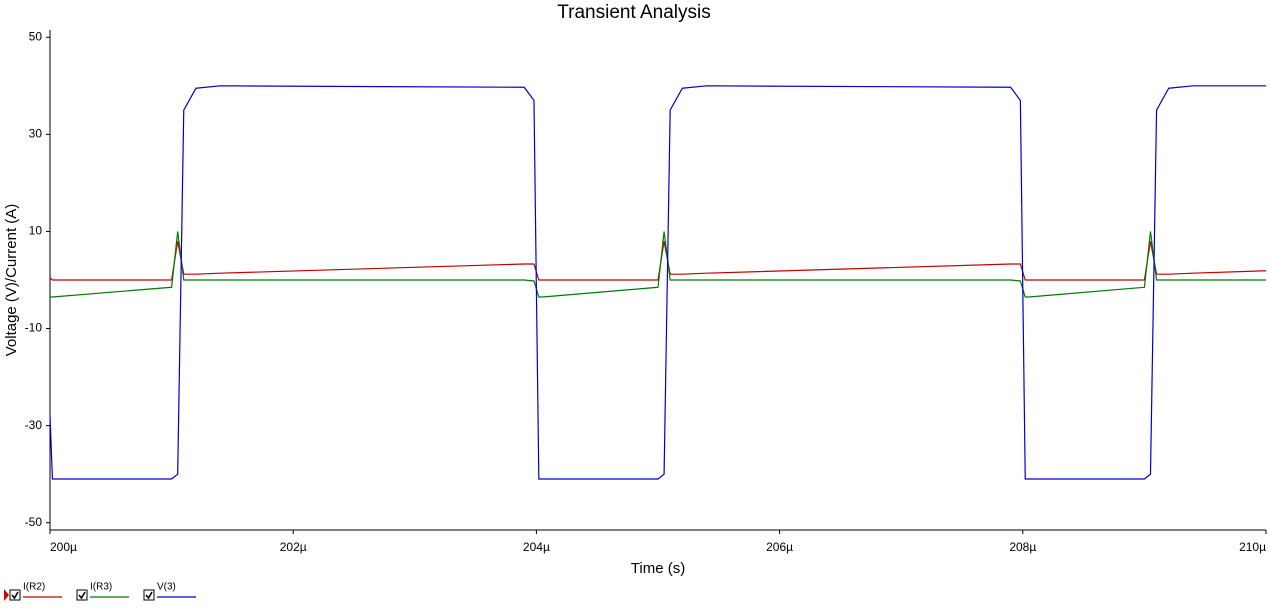 This screenshot has width=1270, height=608. What do you see at coordinates (36, 231) in the screenshot?
I see `y-tick-label: 10` at bounding box center [36, 231].